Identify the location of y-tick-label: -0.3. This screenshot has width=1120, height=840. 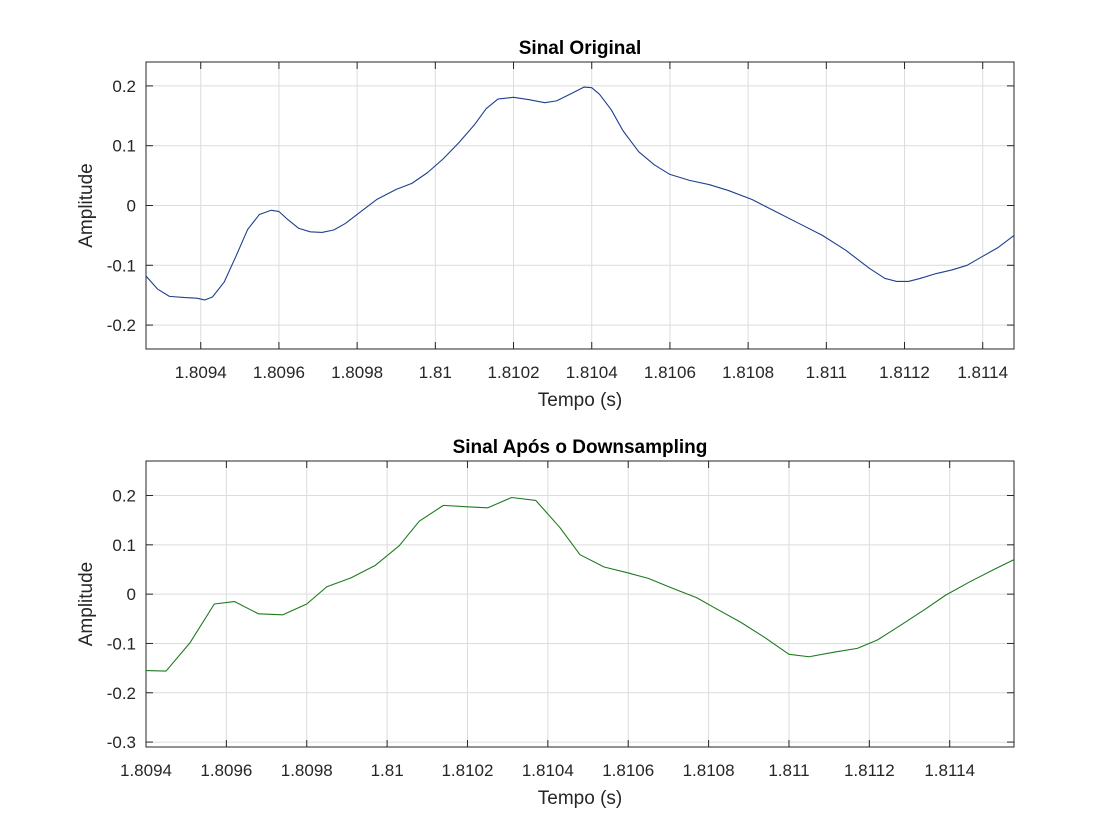
(121, 742).